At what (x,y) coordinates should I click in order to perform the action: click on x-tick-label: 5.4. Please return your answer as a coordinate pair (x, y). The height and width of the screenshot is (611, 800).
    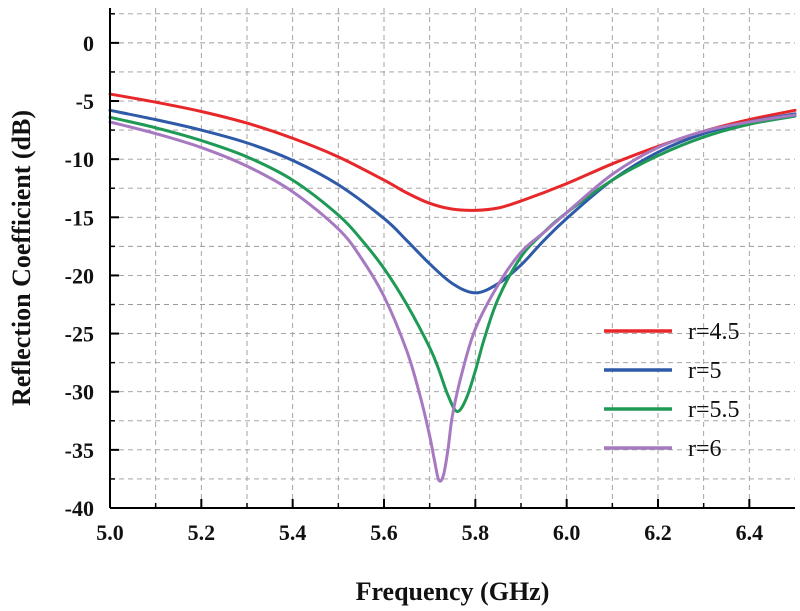
    Looking at the image, I should click on (293, 532).